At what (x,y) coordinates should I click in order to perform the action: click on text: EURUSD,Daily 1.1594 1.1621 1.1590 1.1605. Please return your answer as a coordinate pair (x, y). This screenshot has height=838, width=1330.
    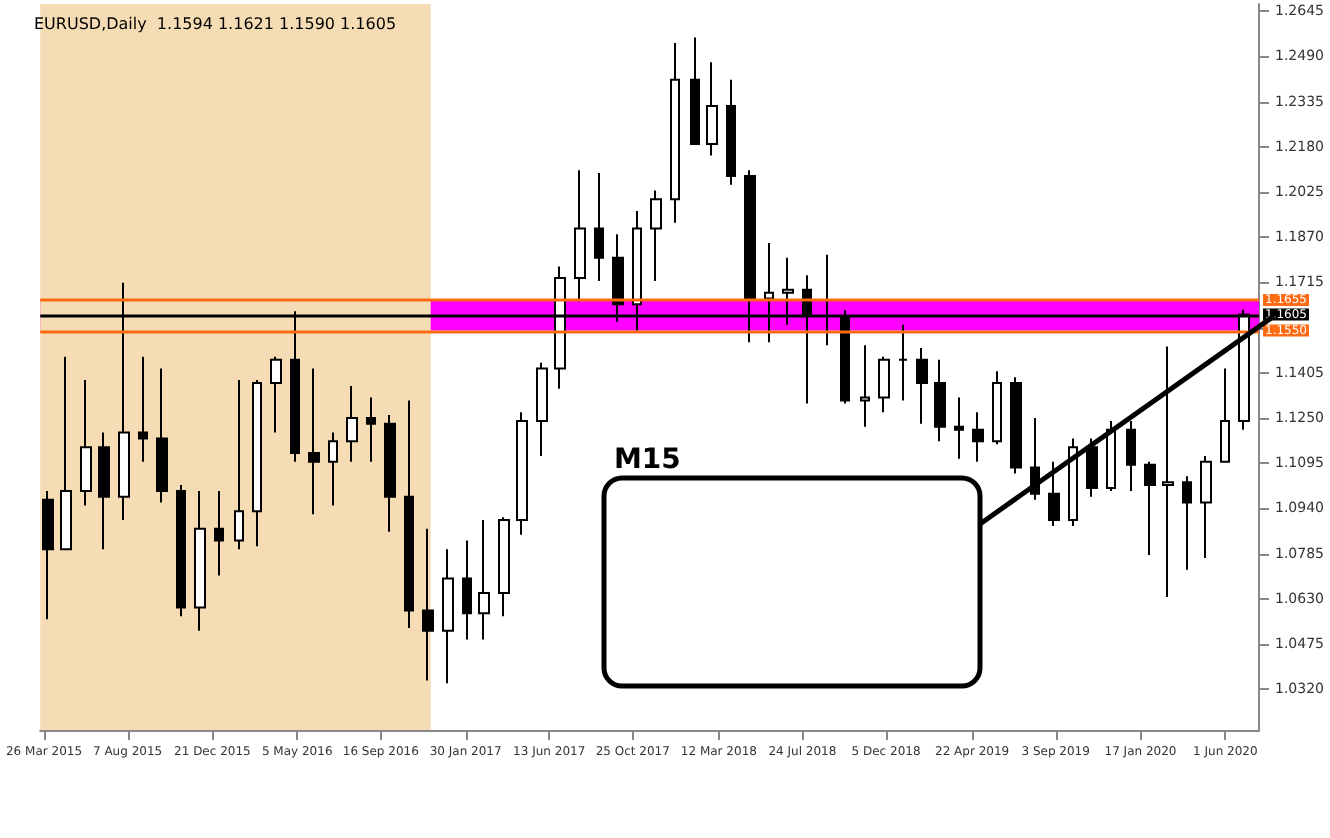
    Looking at the image, I should click on (215, 24).